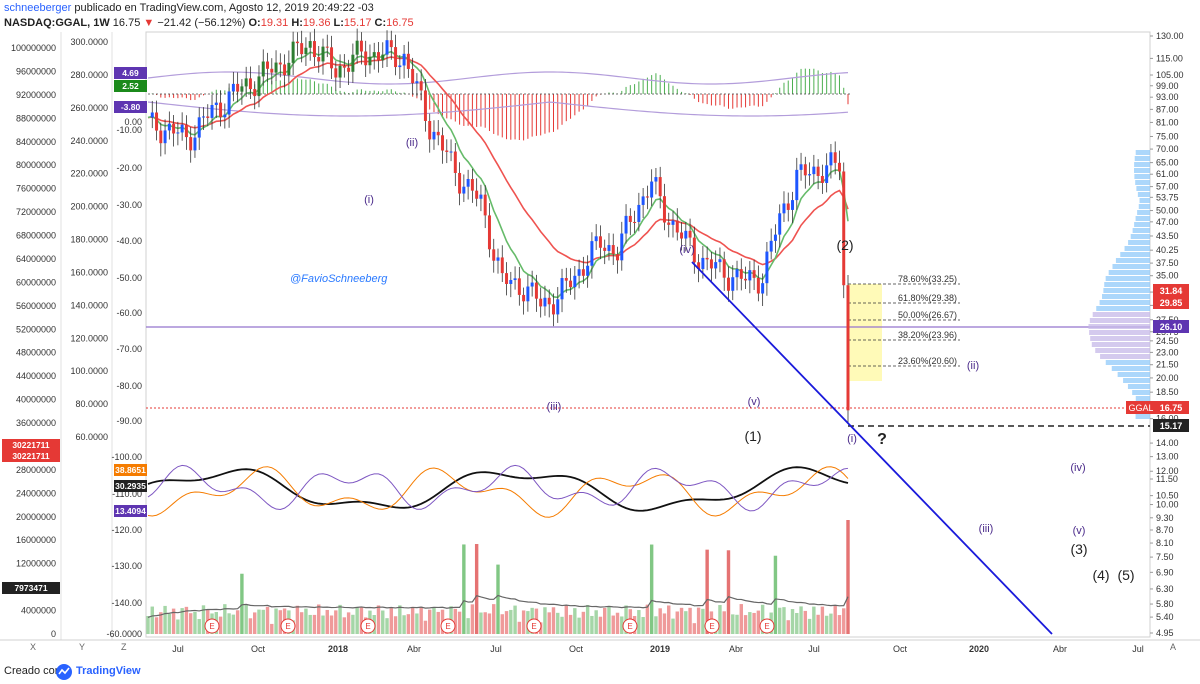 The width and height of the screenshot is (1200, 684). I want to click on price-tick-label: 75.00, so click(1167, 136).